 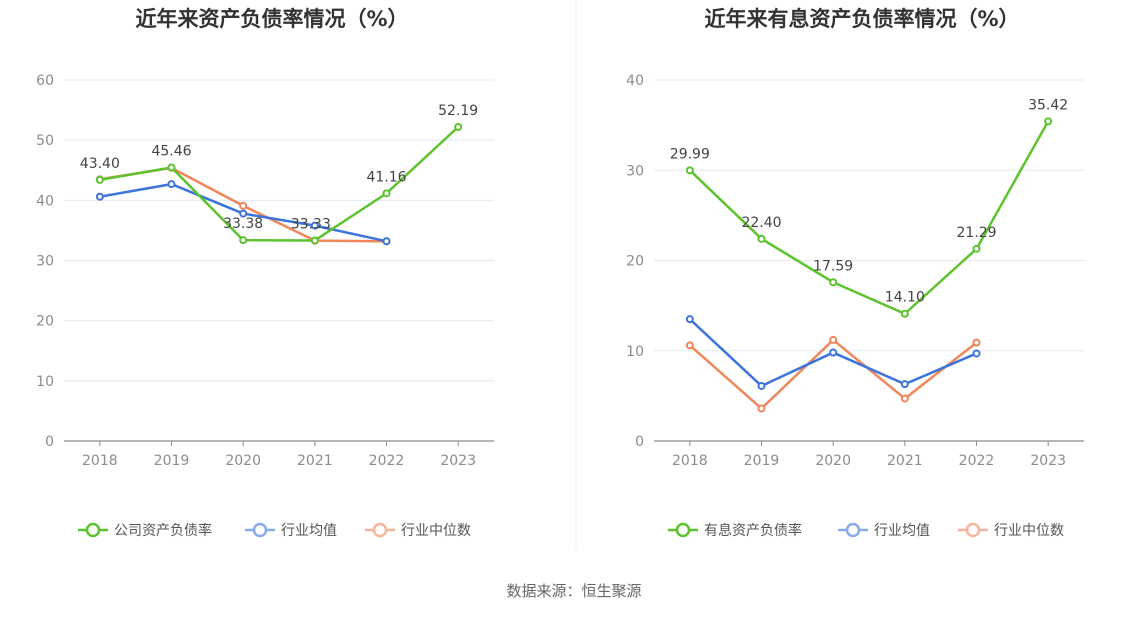 I want to click on data-label: 21.29, so click(x=976, y=233).